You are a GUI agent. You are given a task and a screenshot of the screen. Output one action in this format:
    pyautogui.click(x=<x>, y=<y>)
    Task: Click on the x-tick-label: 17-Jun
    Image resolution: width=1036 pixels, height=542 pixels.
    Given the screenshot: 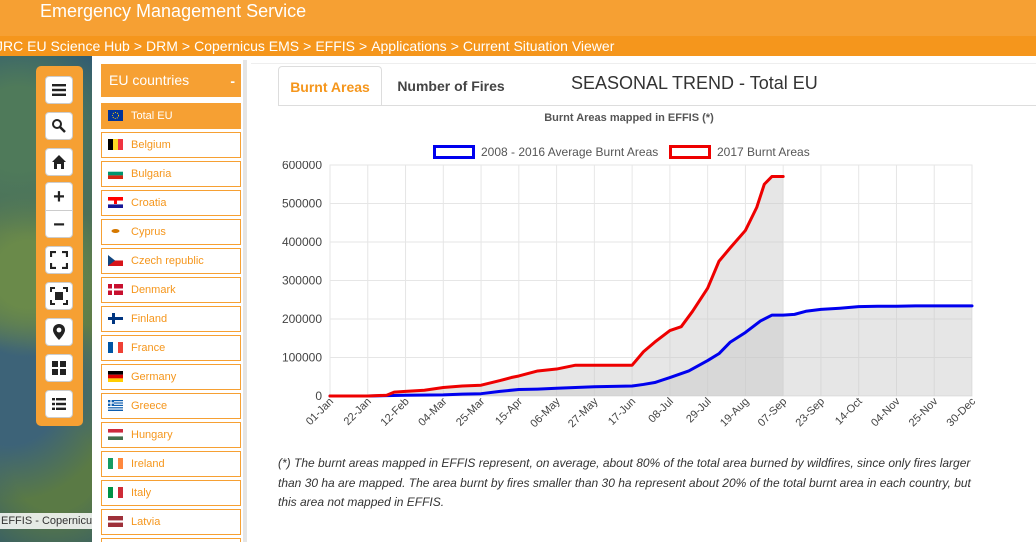 What is the action you would take?
    pyautogui.click(x=622, y=412)
    